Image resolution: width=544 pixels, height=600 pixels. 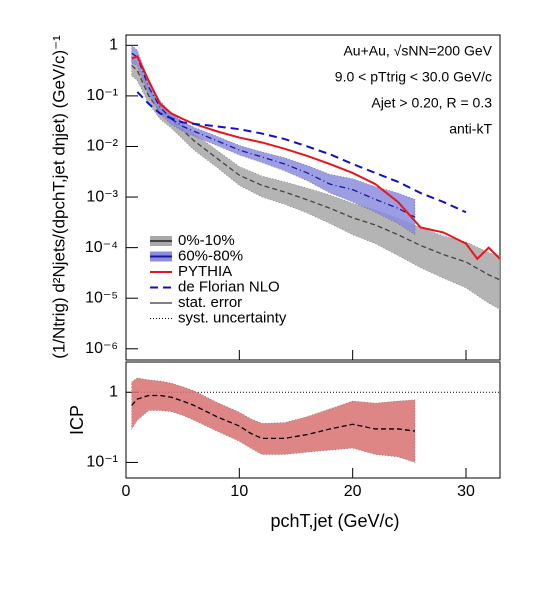 What do you see at coordinates (205, 271) in the screenshot?
I see `legend-label: PYTHIA` at bounding box center [205, 271].